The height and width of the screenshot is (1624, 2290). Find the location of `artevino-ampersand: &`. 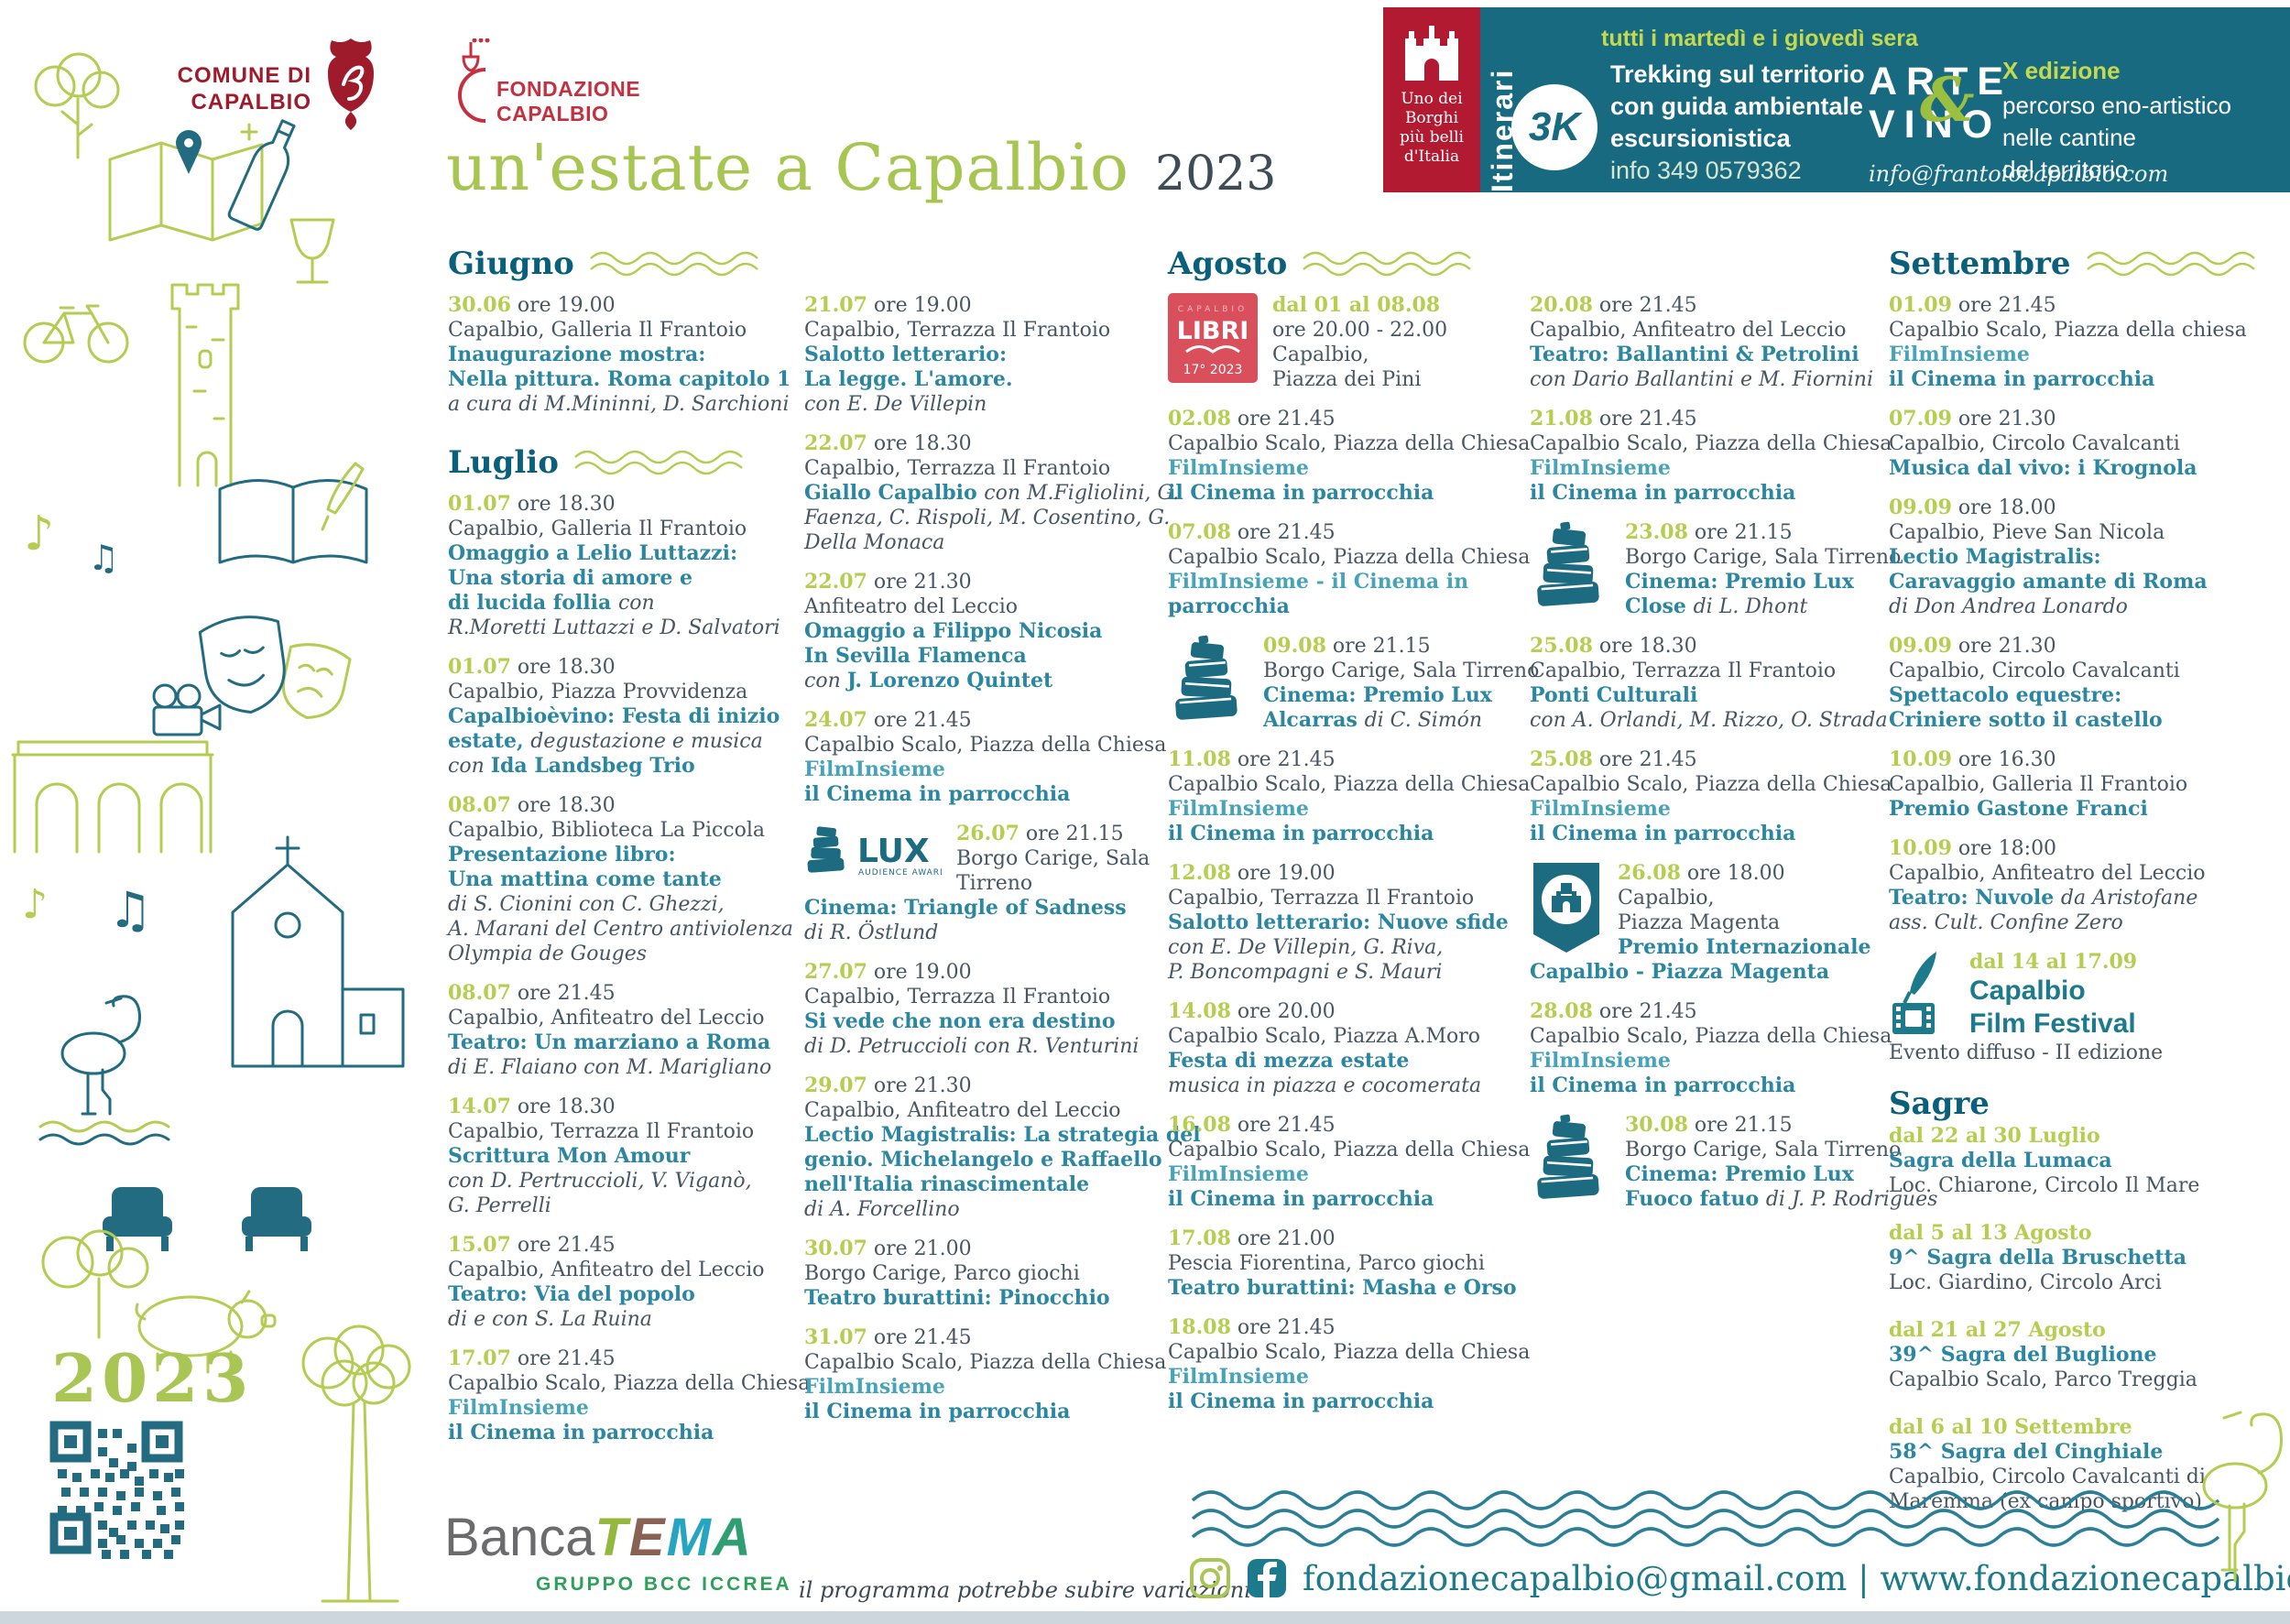

artevino-ampersand: & is located at coordinates (1948, 100).